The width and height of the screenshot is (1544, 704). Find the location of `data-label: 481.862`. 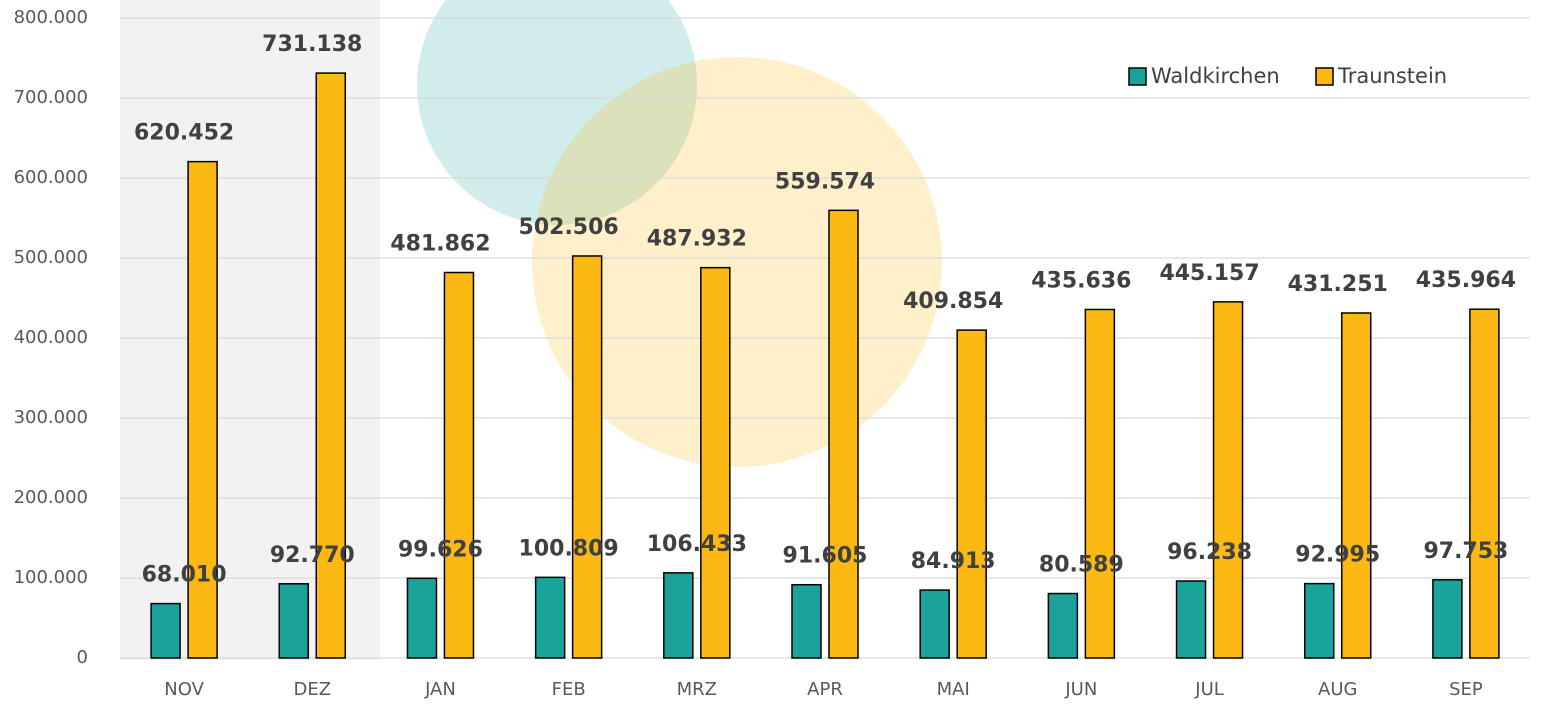

data-label: 481.862 is located at coordinates (440, 244).